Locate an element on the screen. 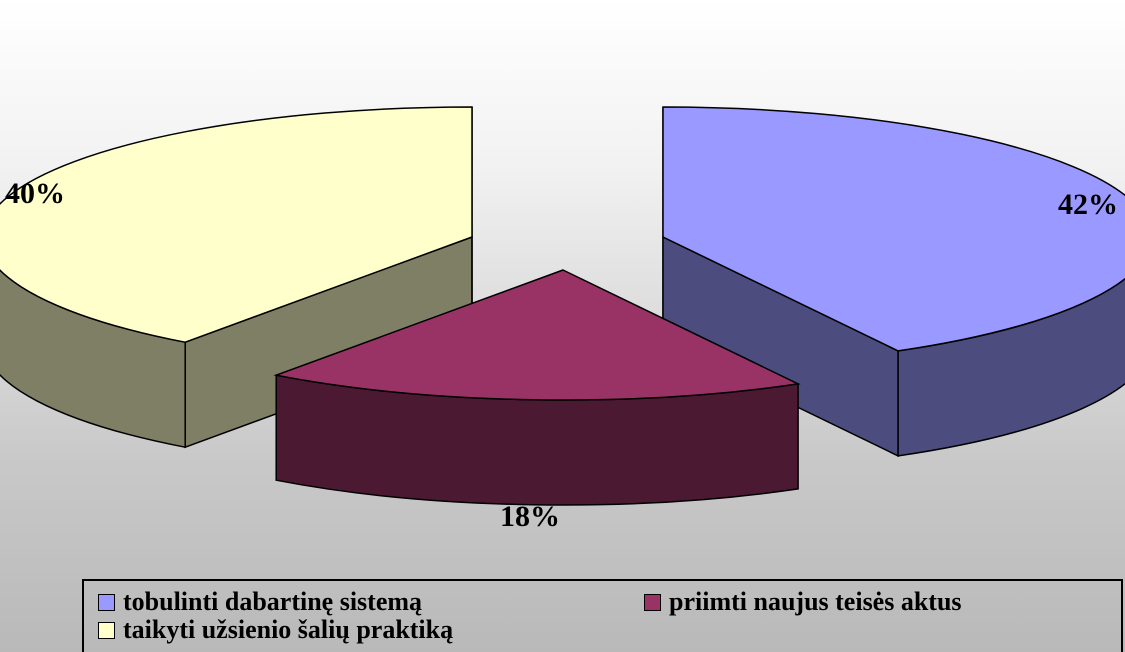 This screenshot has height=652, width=1125. legend-item-taikyti: taikyti užsienio šalių praktiką is located at coordinates (275, 630).